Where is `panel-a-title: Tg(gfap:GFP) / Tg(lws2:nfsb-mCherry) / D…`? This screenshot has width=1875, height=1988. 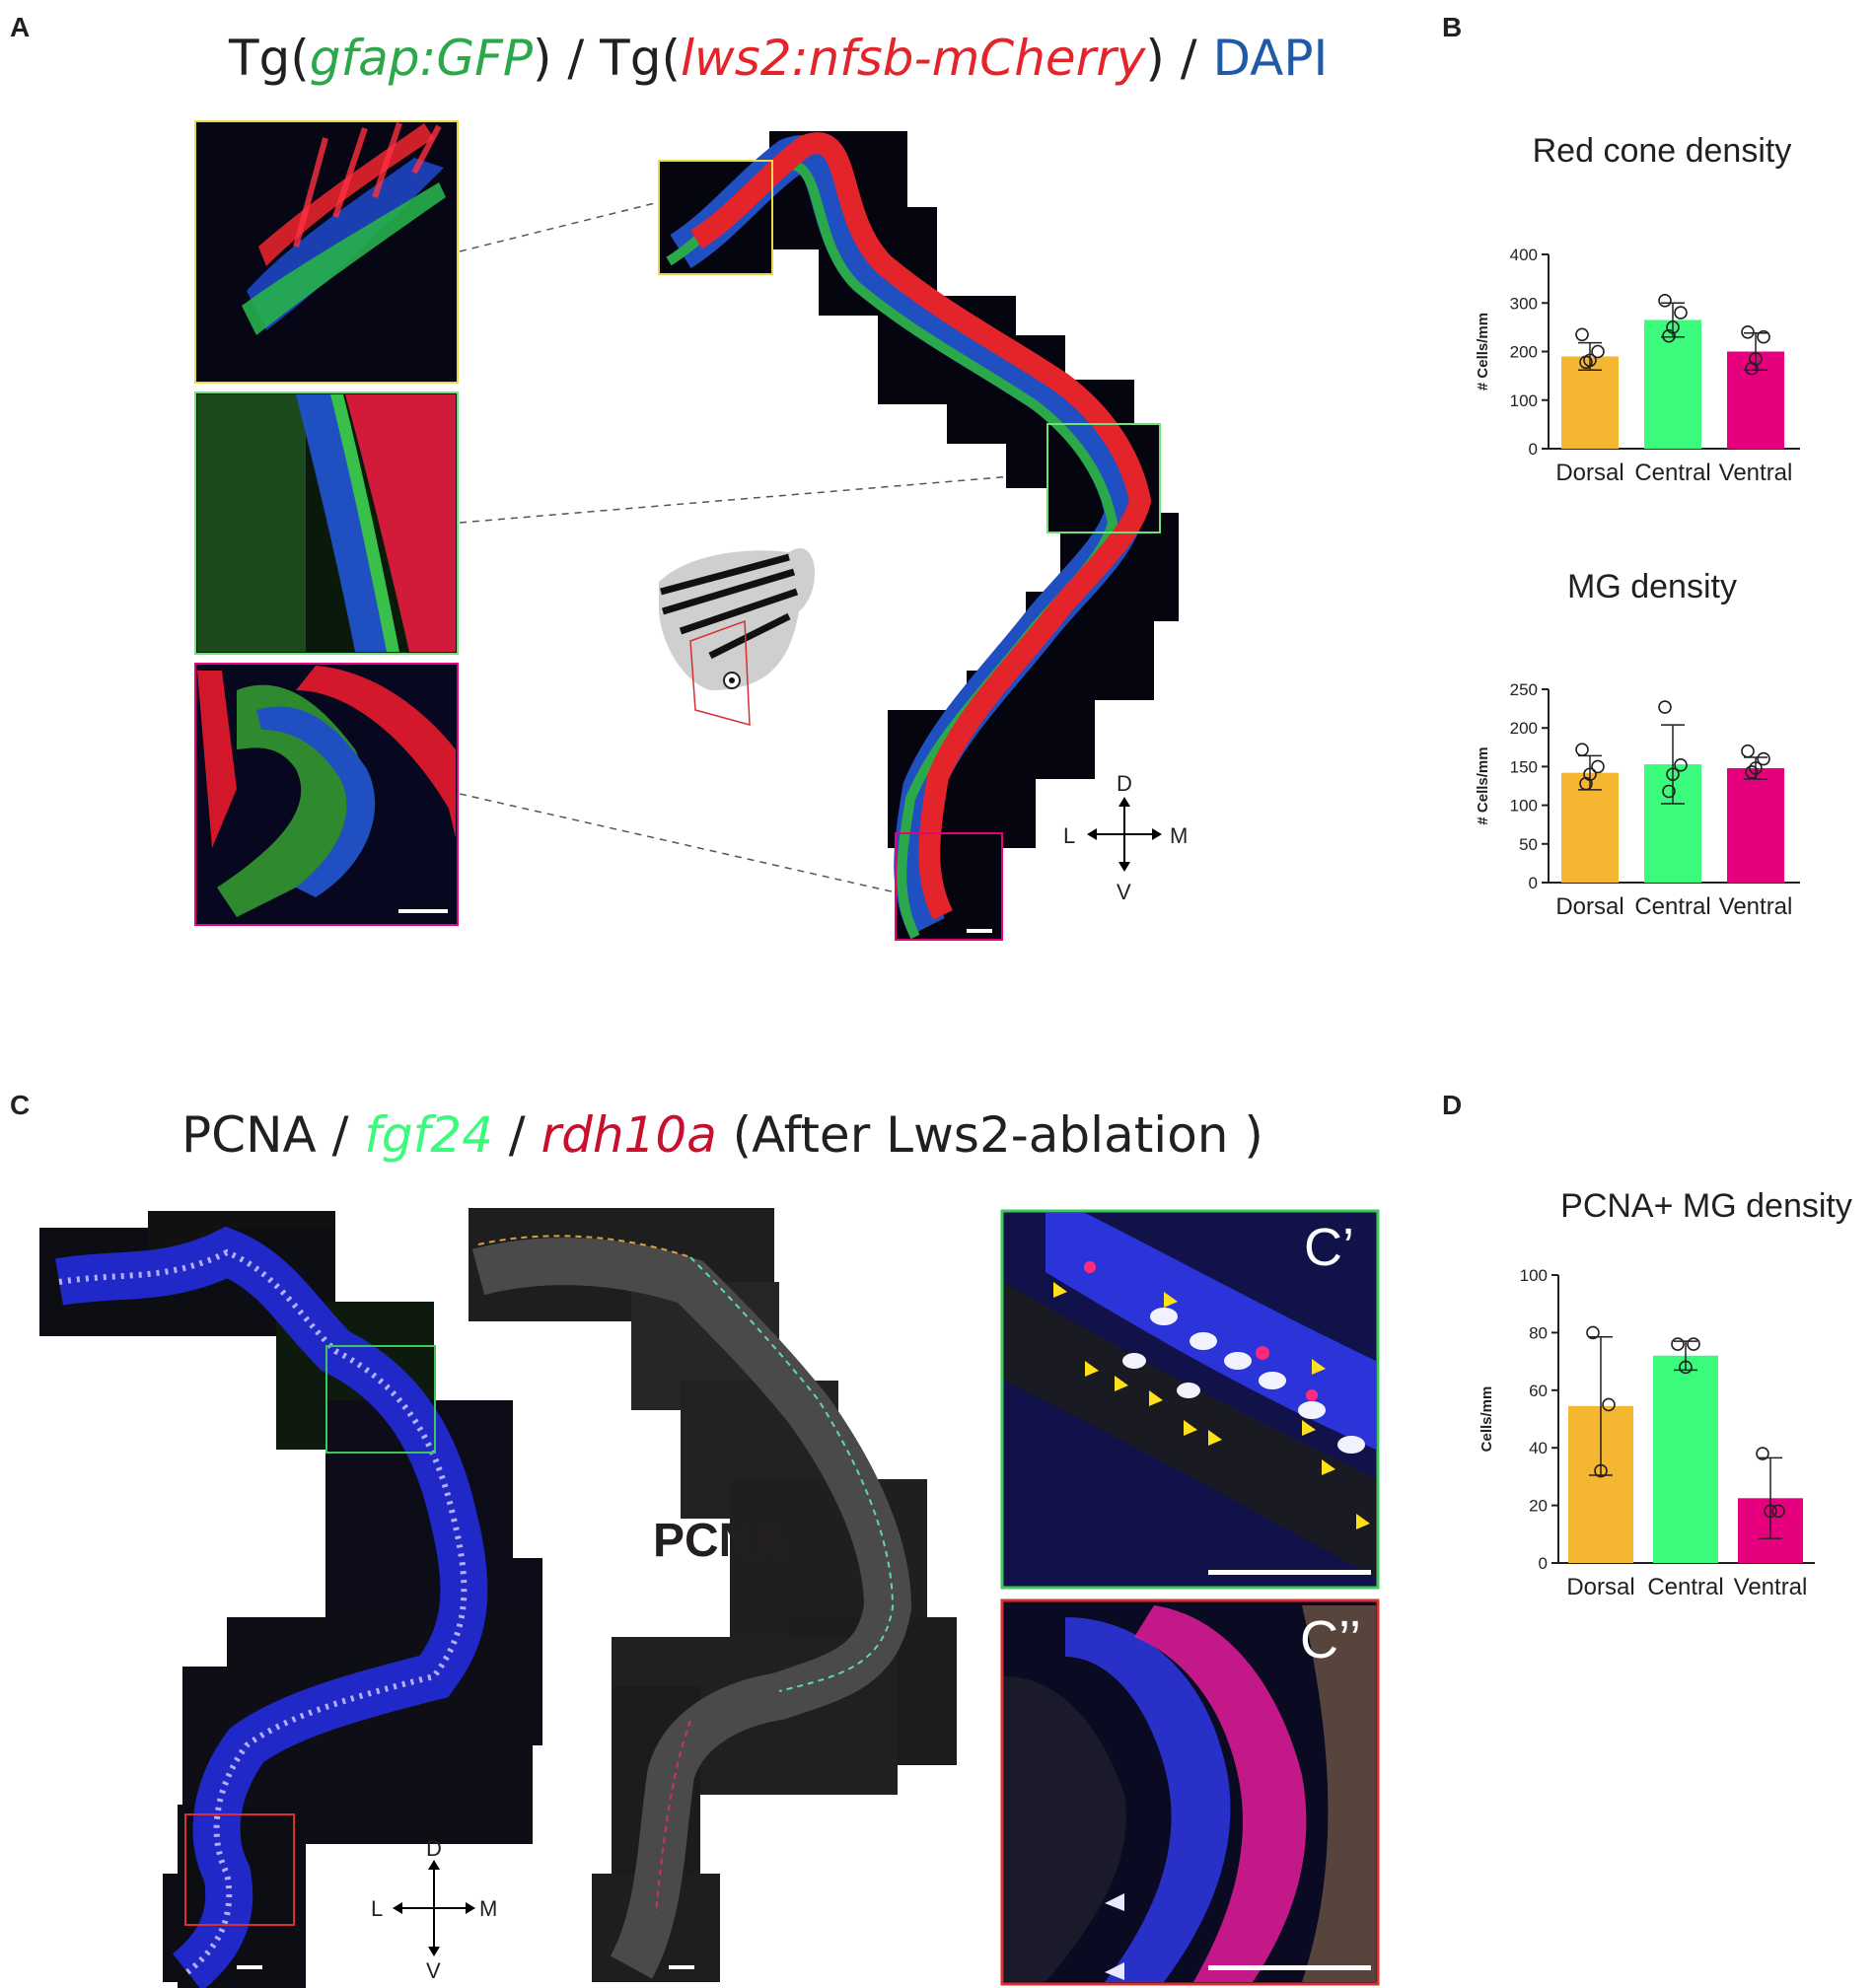
panel-a-title: Tg(gfap:GFP) / Tg(lws2:nfsb-mCherry) / D… is located at coordinates (779, 59).